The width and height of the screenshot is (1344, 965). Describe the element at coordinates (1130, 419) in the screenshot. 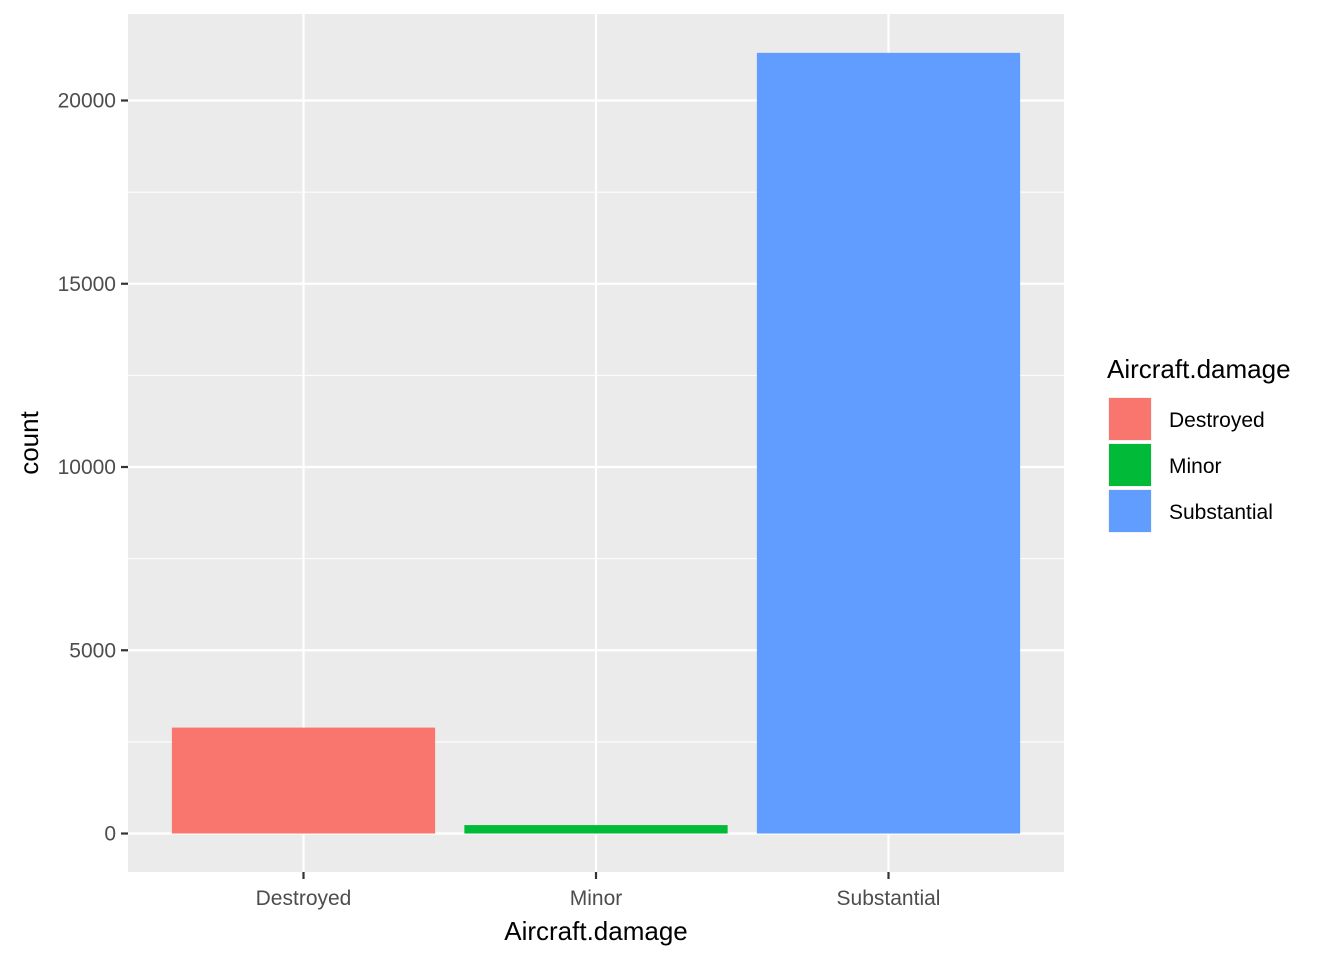

I see `legend-swatch-destroyed` at that location.